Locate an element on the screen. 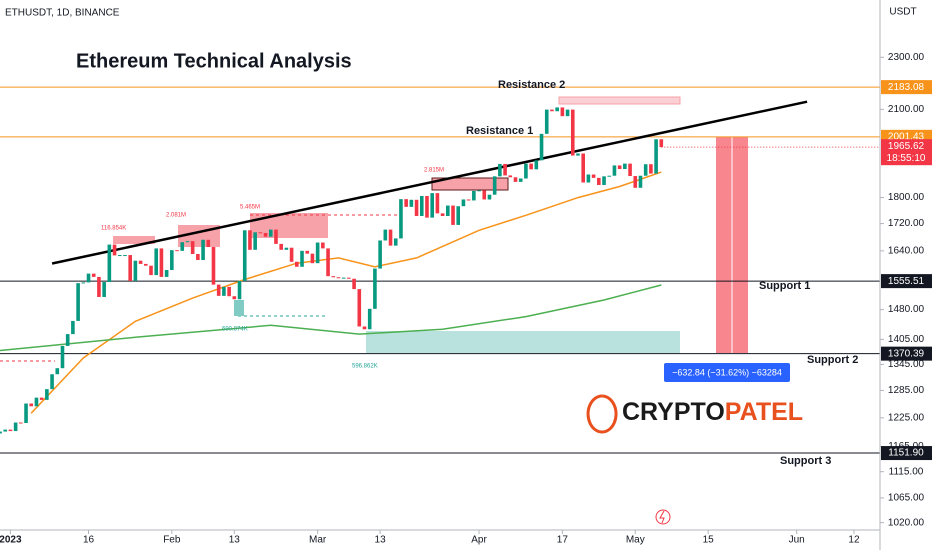 This screenshot has height=550, width=932. y-tick-label: 1285.00 is located at coordinates (906, 390).